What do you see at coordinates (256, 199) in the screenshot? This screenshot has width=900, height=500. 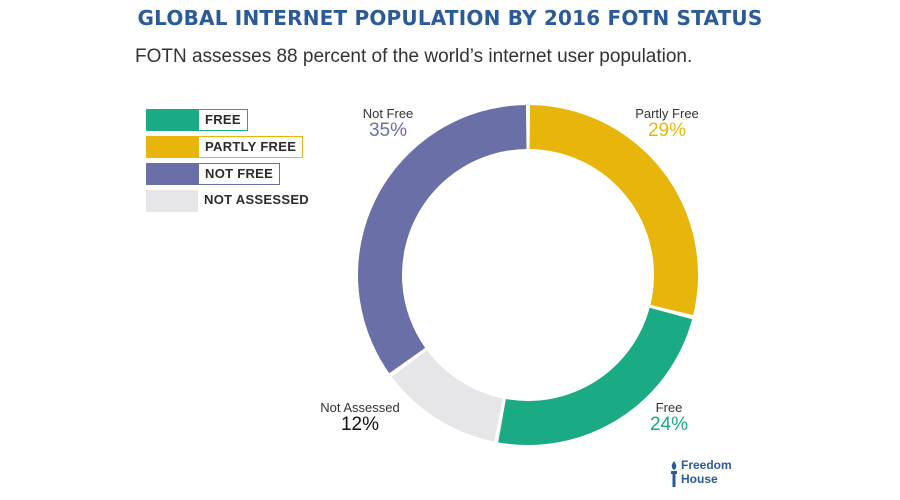 I see `legend-label-not-assessed: NOT ASSESSED` at bounding box center [256, 199].